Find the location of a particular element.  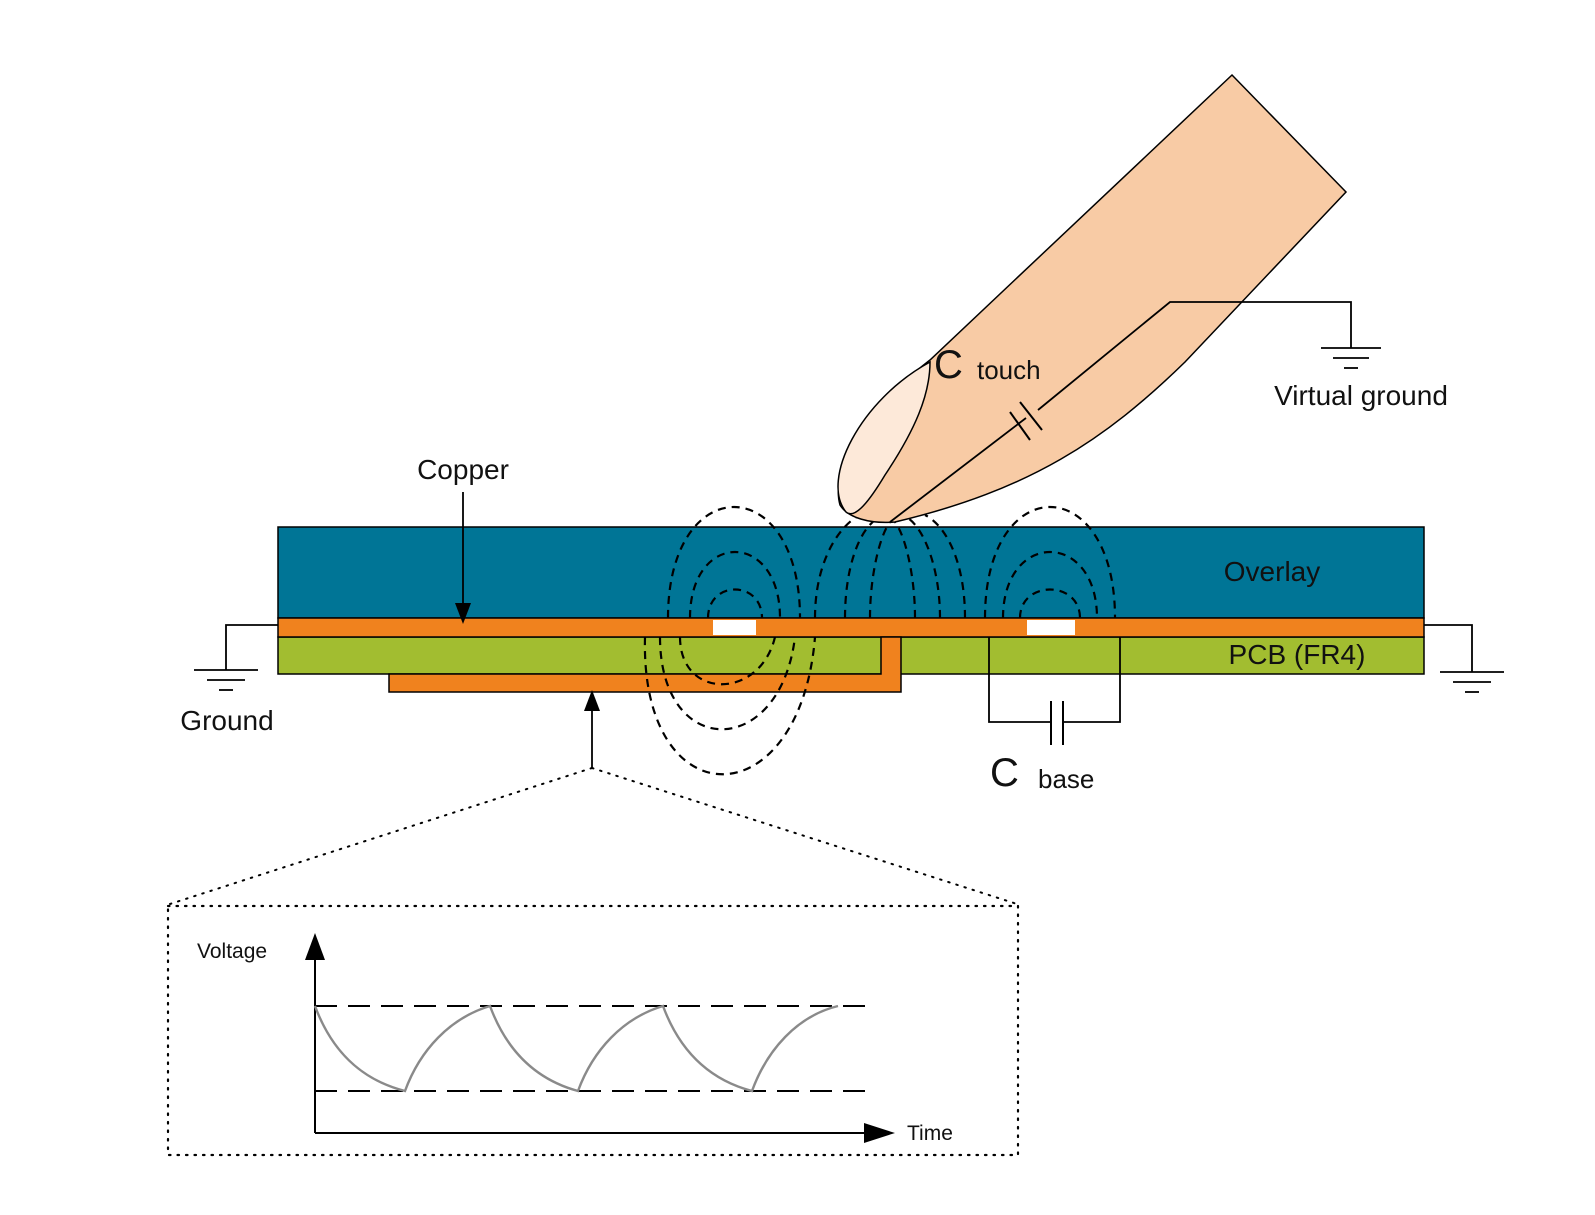

bottom-copper-trace is located at coordinates (645, 664).